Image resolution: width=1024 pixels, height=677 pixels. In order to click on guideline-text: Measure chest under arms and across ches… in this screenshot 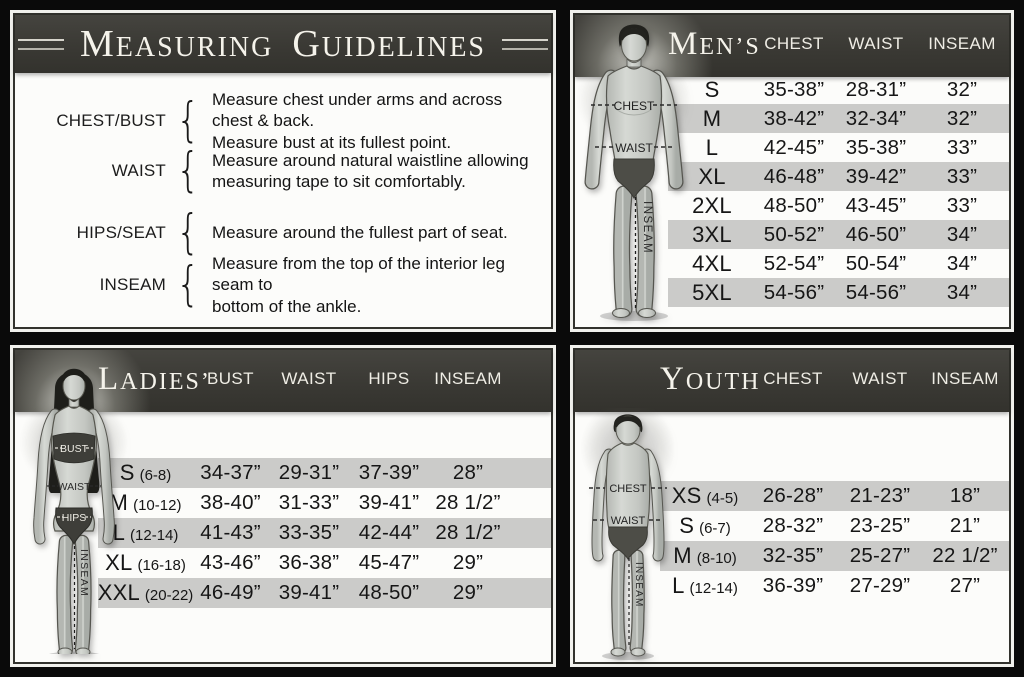, I will do `click(357, 121)`.